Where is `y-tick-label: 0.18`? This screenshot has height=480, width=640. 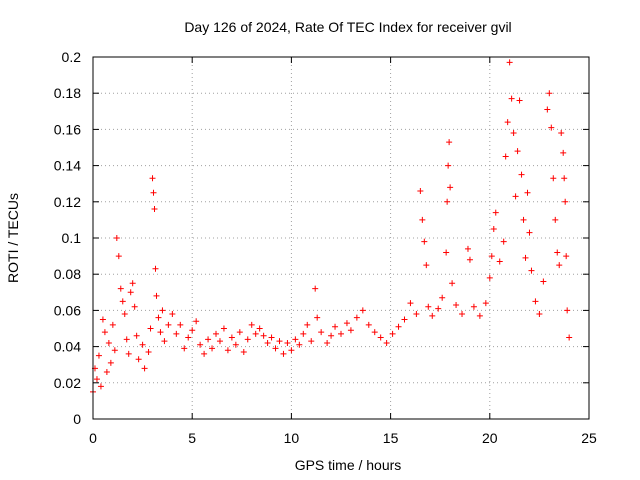 y-tick-label: 0.18 is located at coordinates (67, 93).